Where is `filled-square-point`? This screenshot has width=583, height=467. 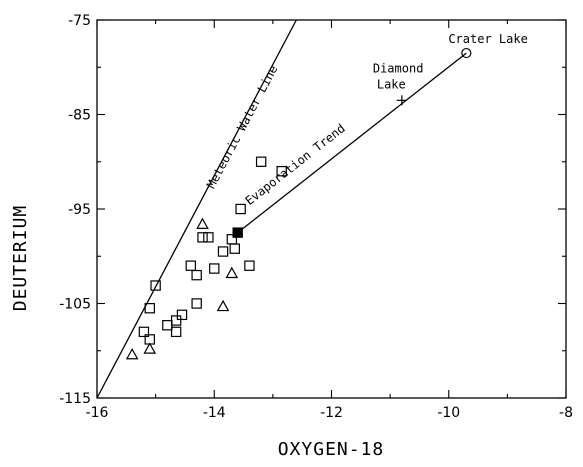 filled-square-point is located at coordinates (237, 232).